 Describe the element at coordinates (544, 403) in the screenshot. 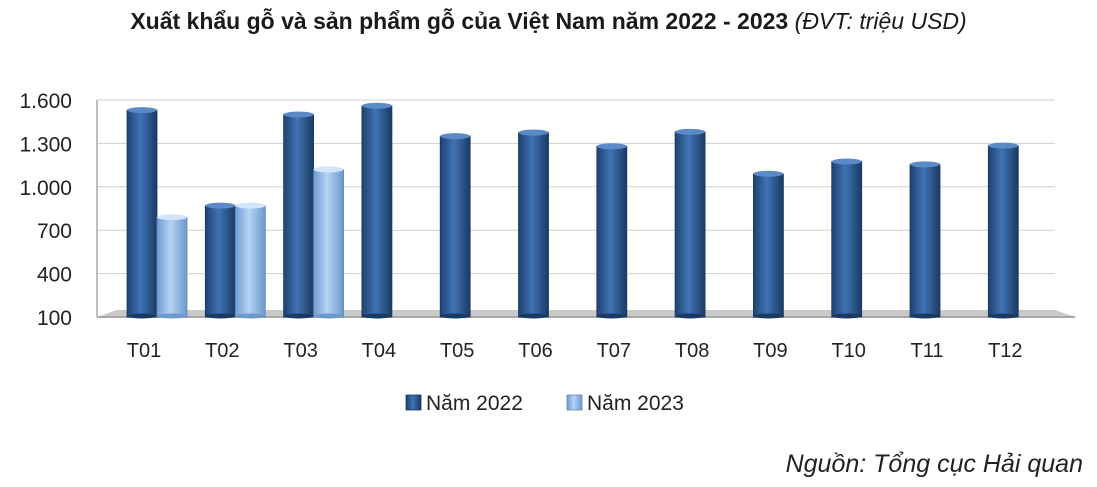

I see `legend: Năm 2022 Năm 2023` at that location.